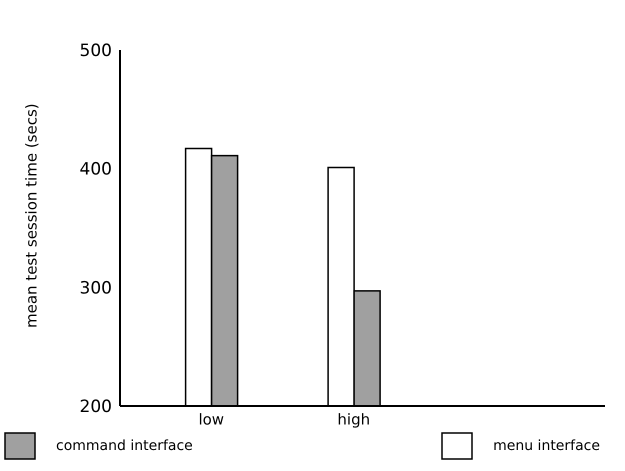 The image size is (625, 471). What do you see at coordinates (353, 419) in the screenshot?
I see `x-tick-label: high` at bounding box center [353, 419].